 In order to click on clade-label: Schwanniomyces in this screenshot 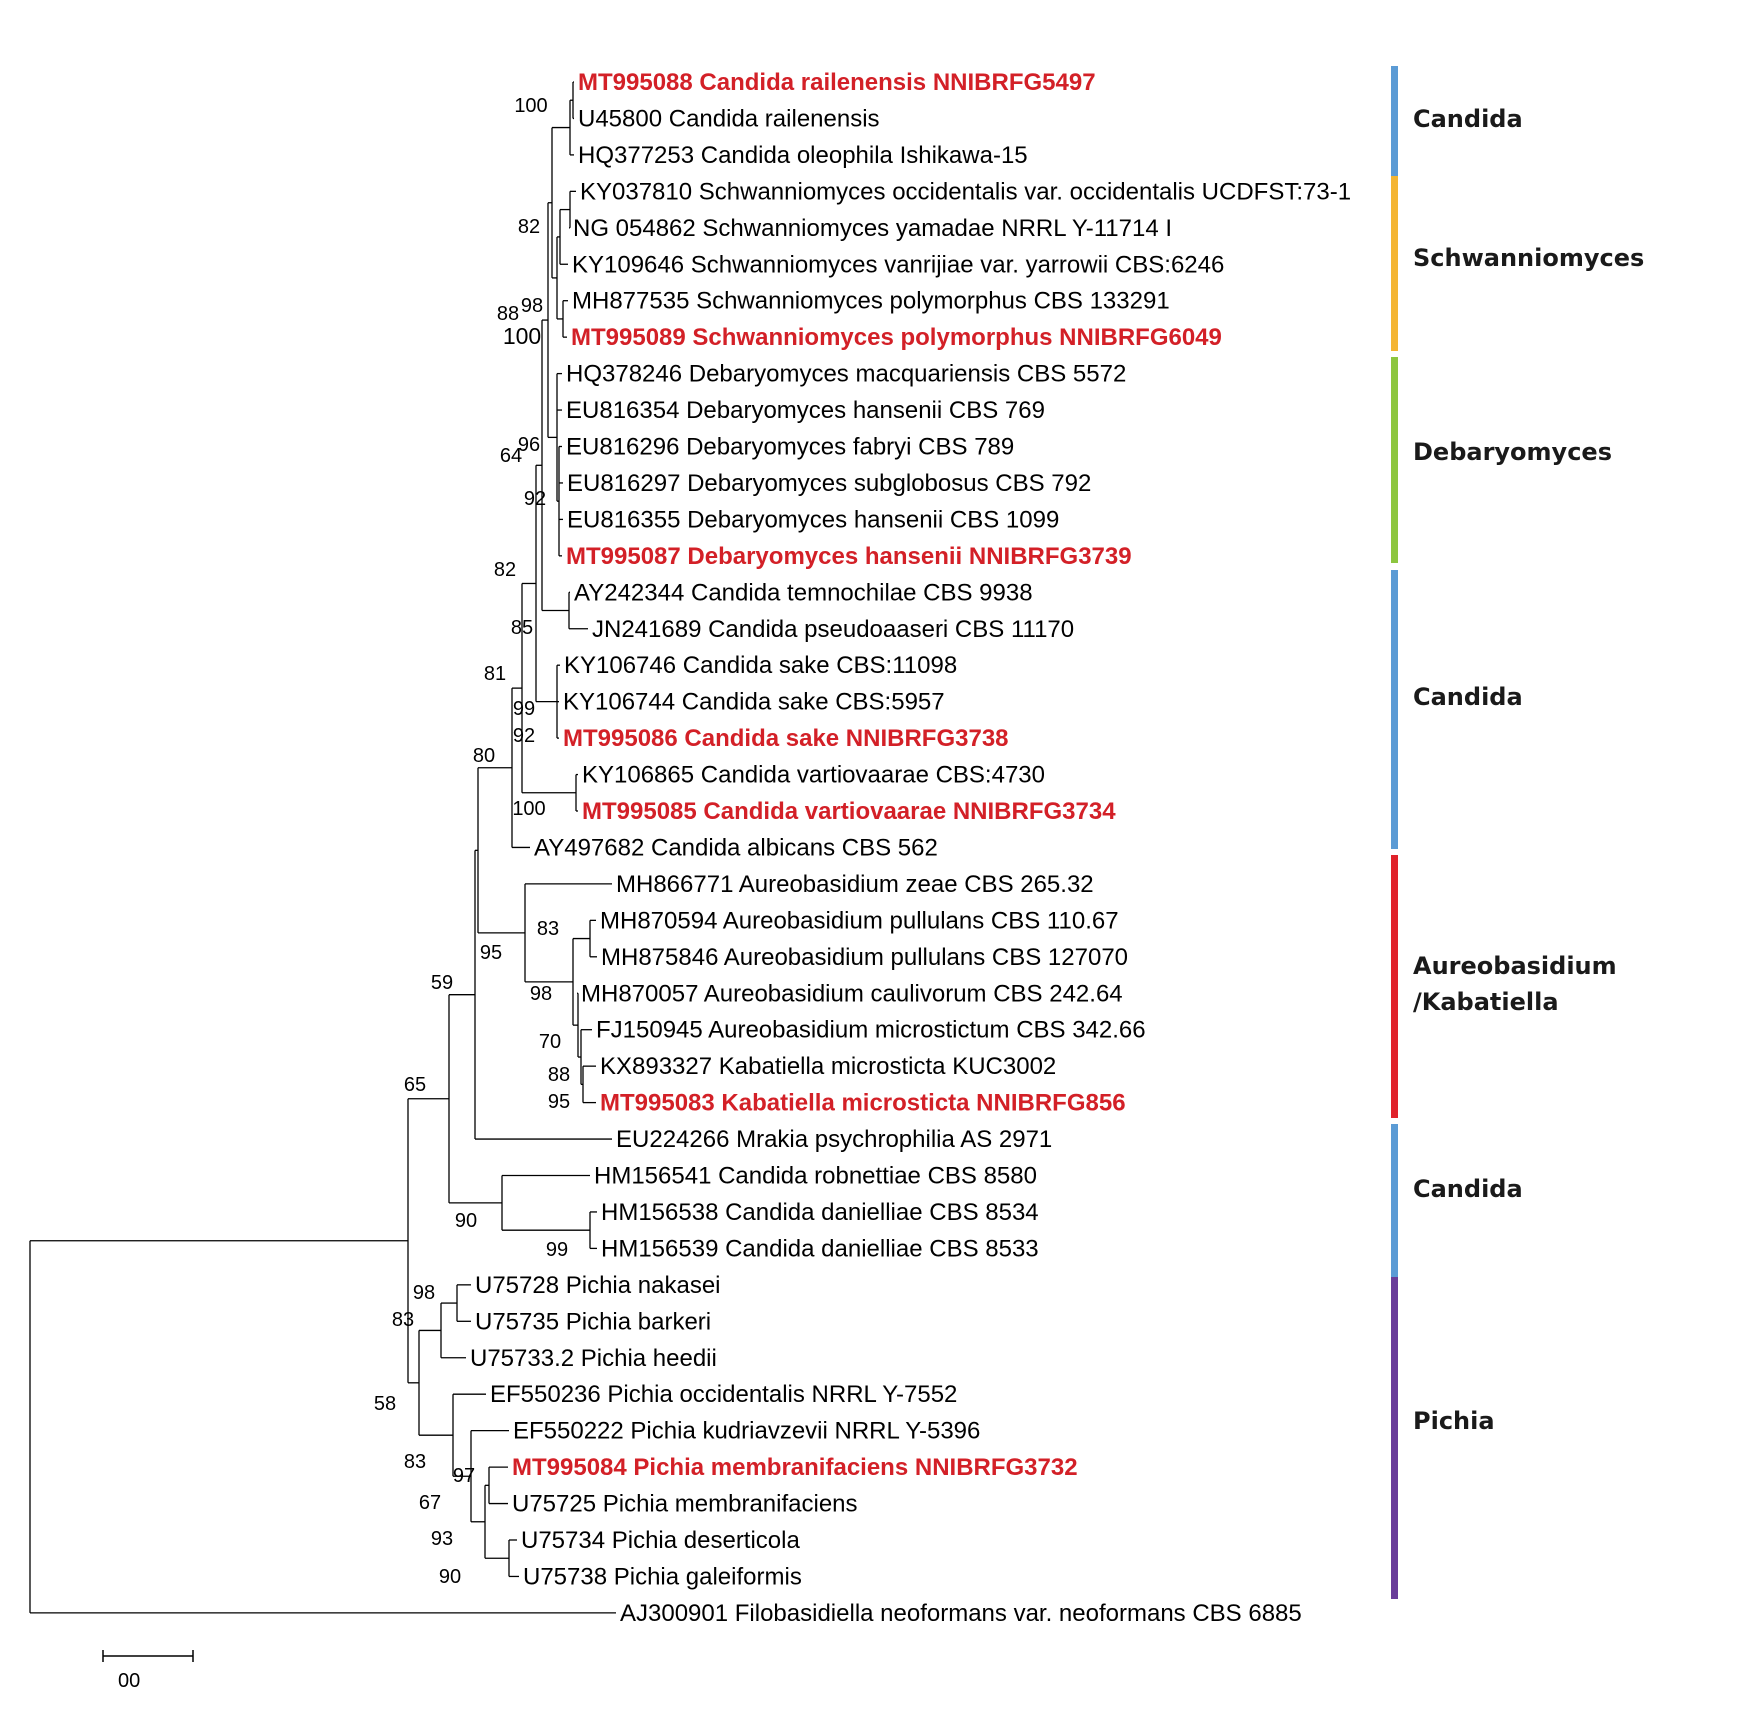, I will do `click(1528, 258)`.